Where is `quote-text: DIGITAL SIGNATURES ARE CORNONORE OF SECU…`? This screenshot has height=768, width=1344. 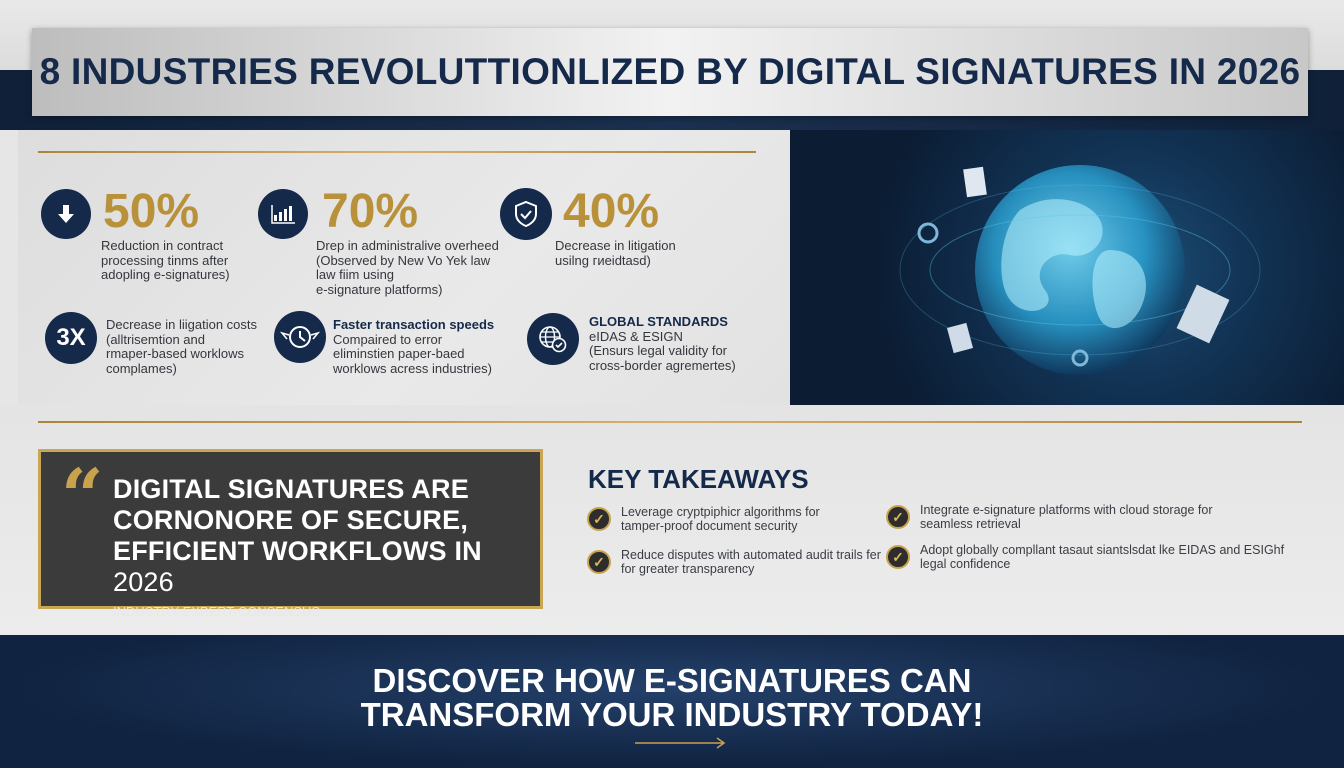
quote-text: DIGITAL SIGNATURES ARE CORNONORE OF SECU… is located at coordinates (297, 535).